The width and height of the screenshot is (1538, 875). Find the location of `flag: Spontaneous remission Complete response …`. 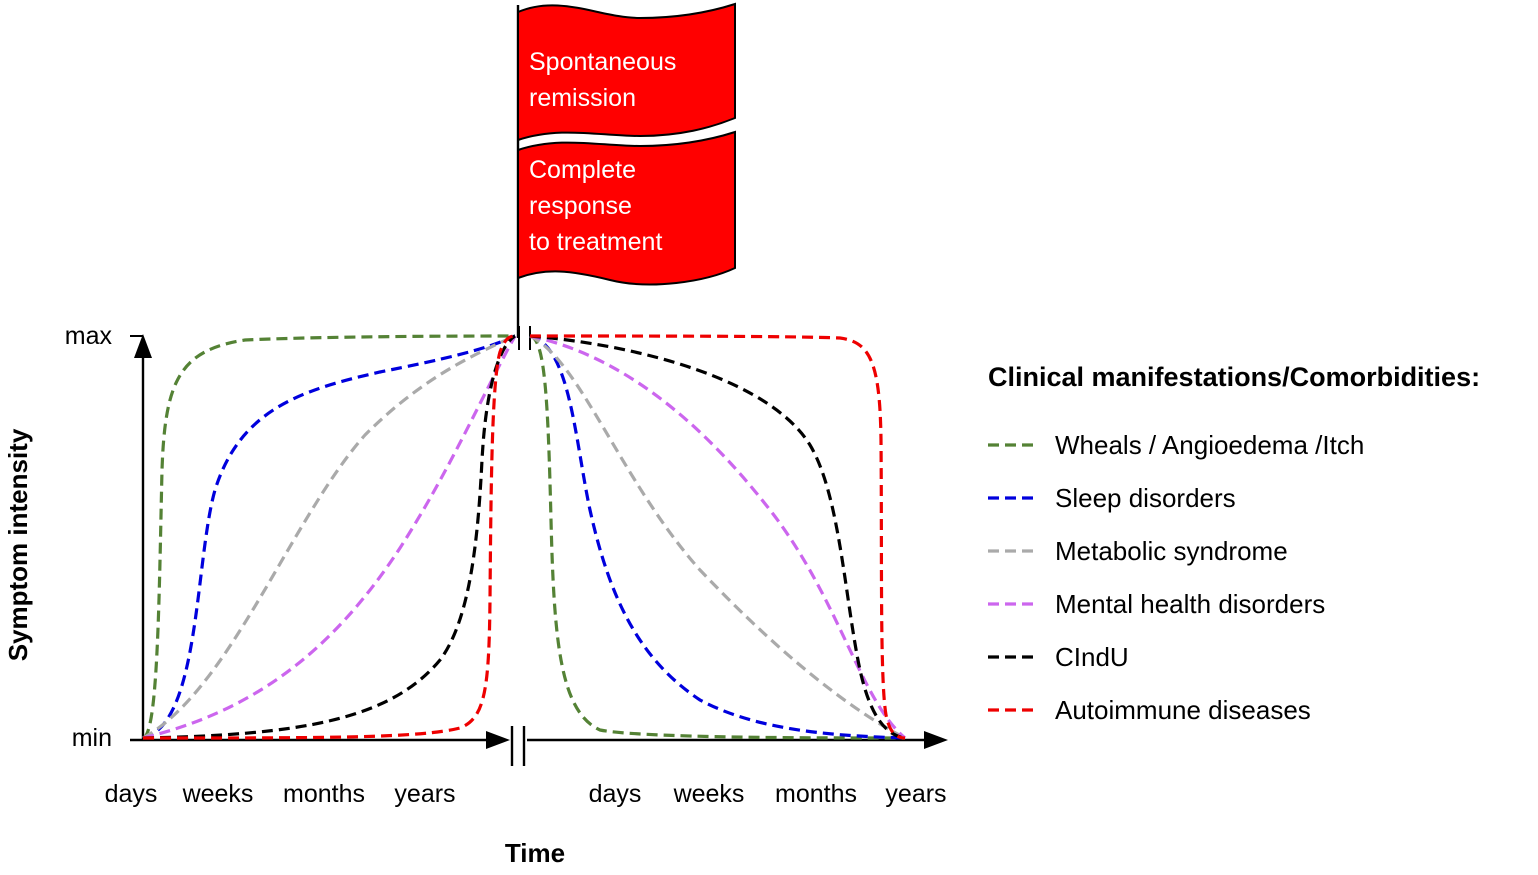

flag: Spontaneous remission Complete response … is located at coordinates (626, 170).